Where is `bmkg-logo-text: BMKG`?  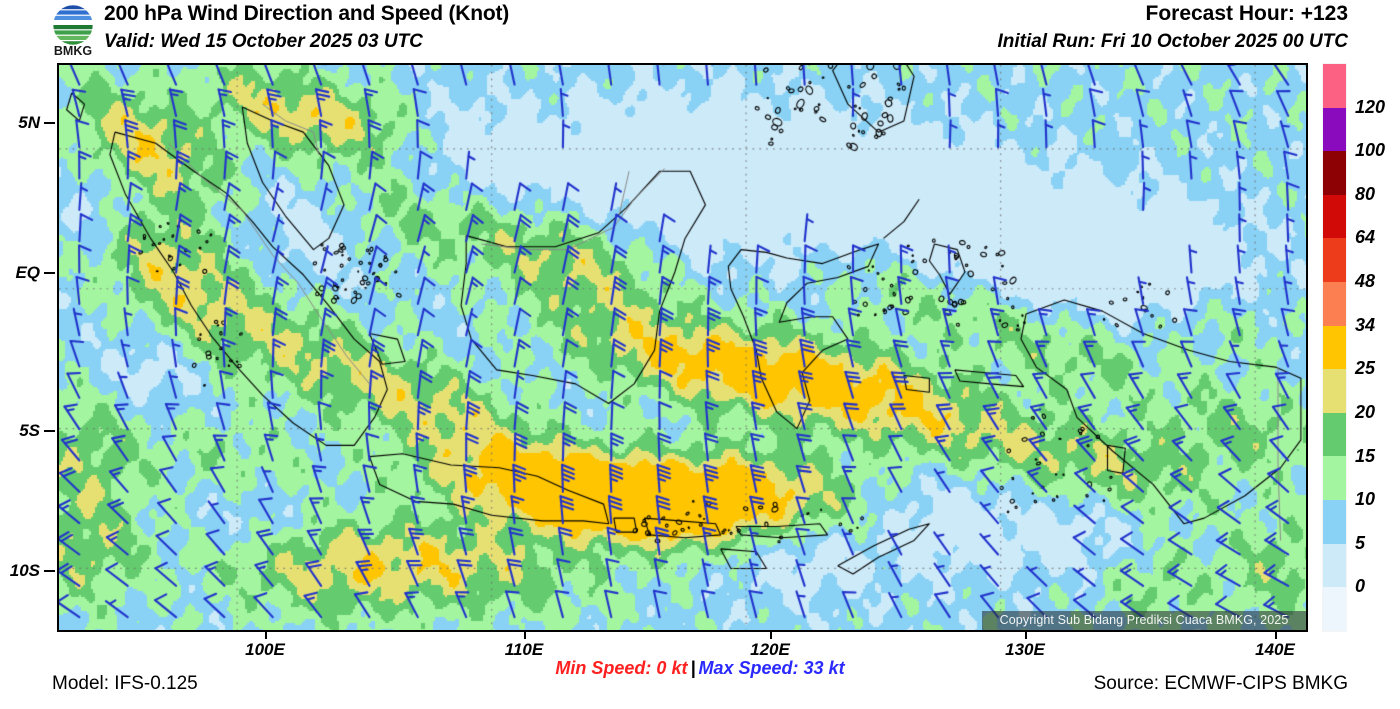
bmkg-logo-text: BMKG is located at coordinates (73, 50).